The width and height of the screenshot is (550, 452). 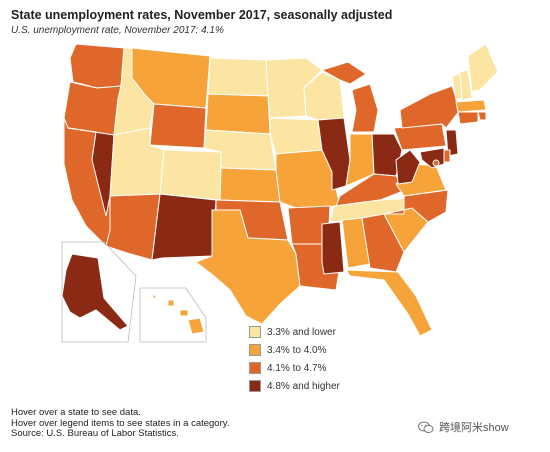 What do you see at coordinates (238, 77) in the screenshot?
I see `state-north-dakota` at bounding box center [238, 77].